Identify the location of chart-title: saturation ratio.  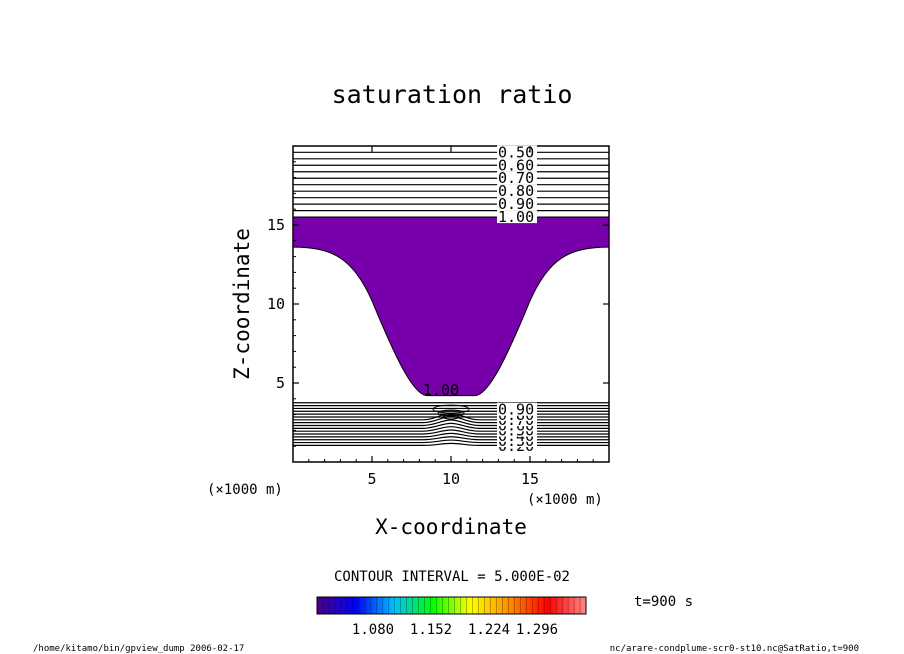
(452, 94).